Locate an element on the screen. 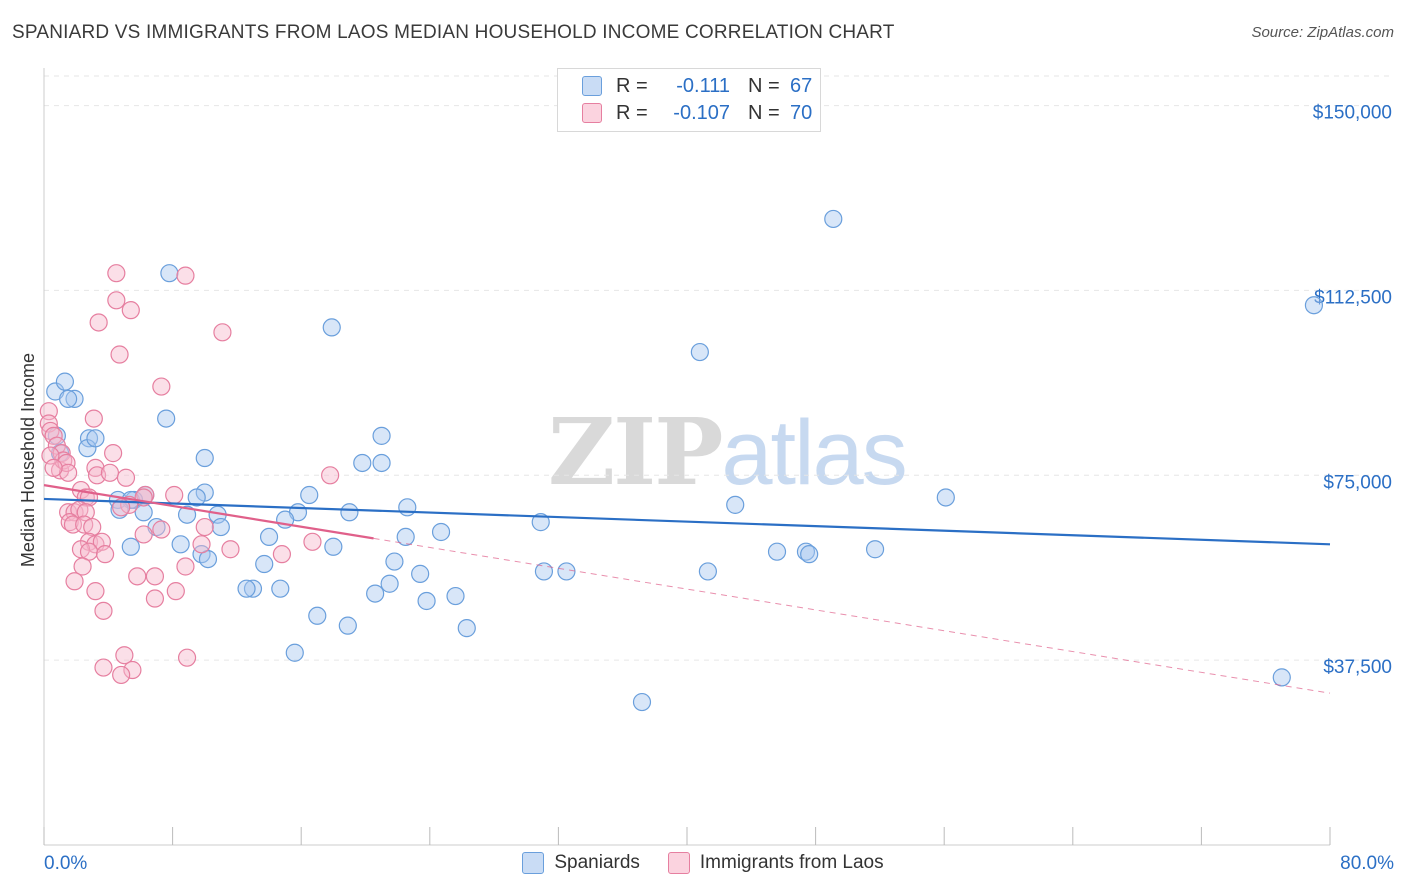 The height and width of the screenshot is (892, 1406). bottom-legend-label: Immigrants from Laos is located at coordinates (791, 862).